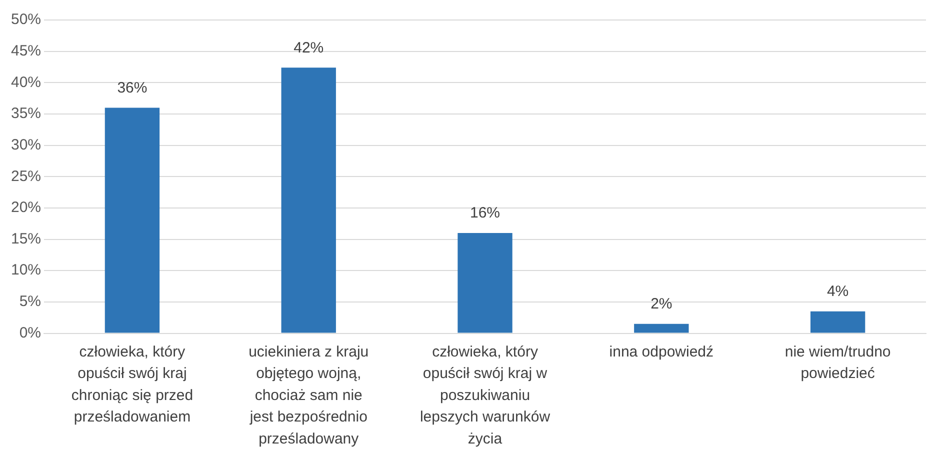 The image size is (944, 466). I want to click on y-tick-label: 35%, so click(26, 113).